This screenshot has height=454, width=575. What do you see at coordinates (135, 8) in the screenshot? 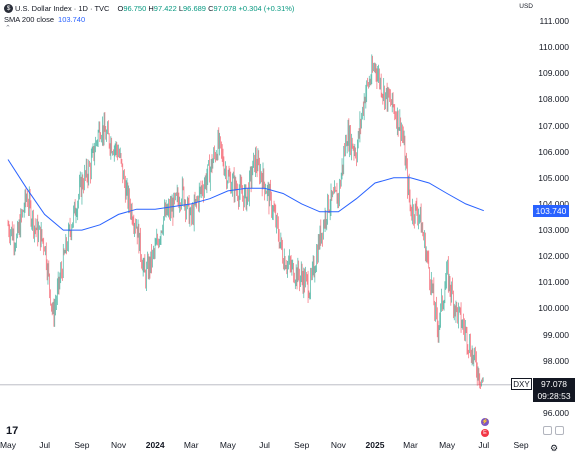
I see `open-value: 96.750` at bounding box center [135, 8].